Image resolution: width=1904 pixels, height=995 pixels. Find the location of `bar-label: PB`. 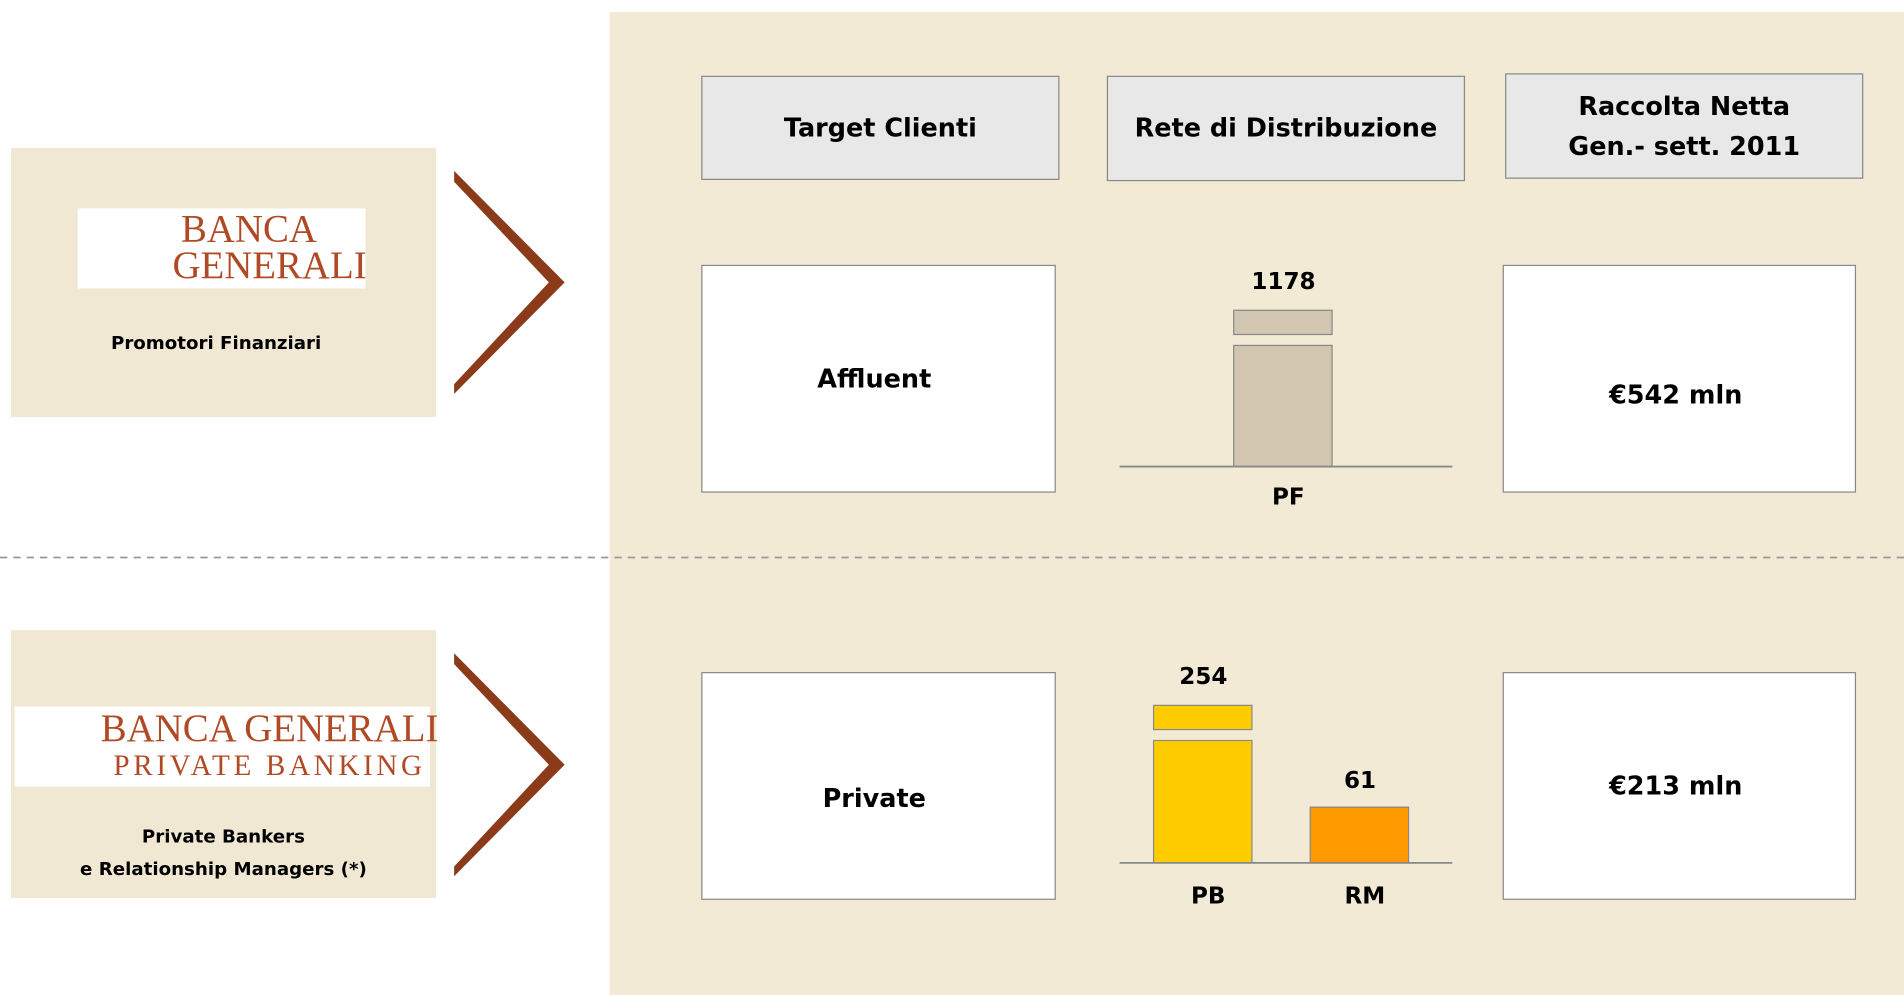

bar-label: PB is located at coordinates (1208, 896).